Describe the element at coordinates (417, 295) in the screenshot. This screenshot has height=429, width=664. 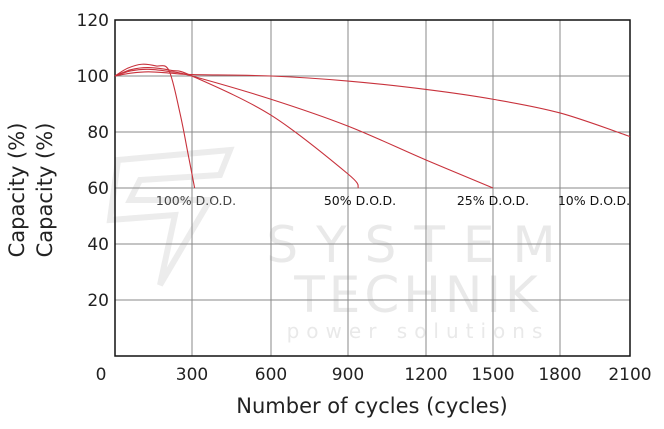
I see `watermark-line2: TECHNIK` at that location.